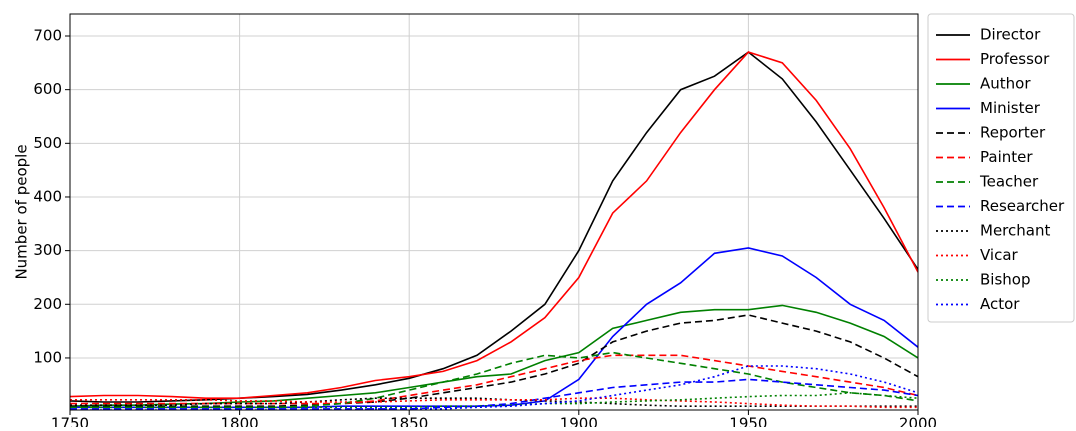  I want to click on legend-label: Minister, so click(1010, 108).